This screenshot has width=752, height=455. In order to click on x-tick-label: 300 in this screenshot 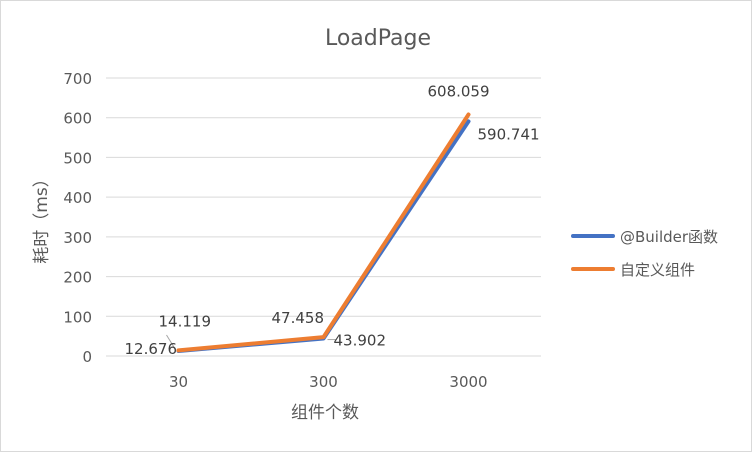, I will do `click(323, 382)`.